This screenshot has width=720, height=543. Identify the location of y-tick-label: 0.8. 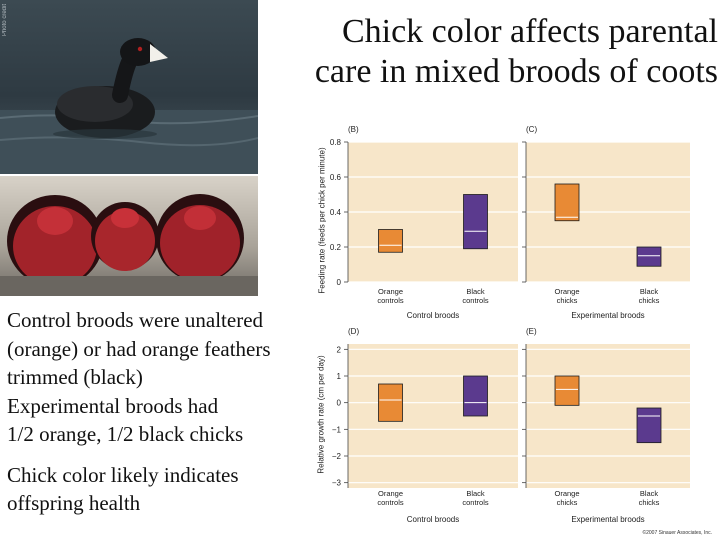
(336, 142).